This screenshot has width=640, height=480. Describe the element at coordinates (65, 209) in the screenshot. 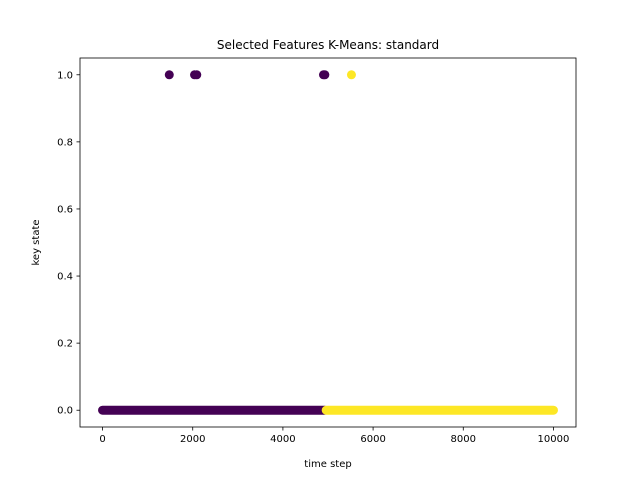

I see `y-tick-label: 0.6` at that location.